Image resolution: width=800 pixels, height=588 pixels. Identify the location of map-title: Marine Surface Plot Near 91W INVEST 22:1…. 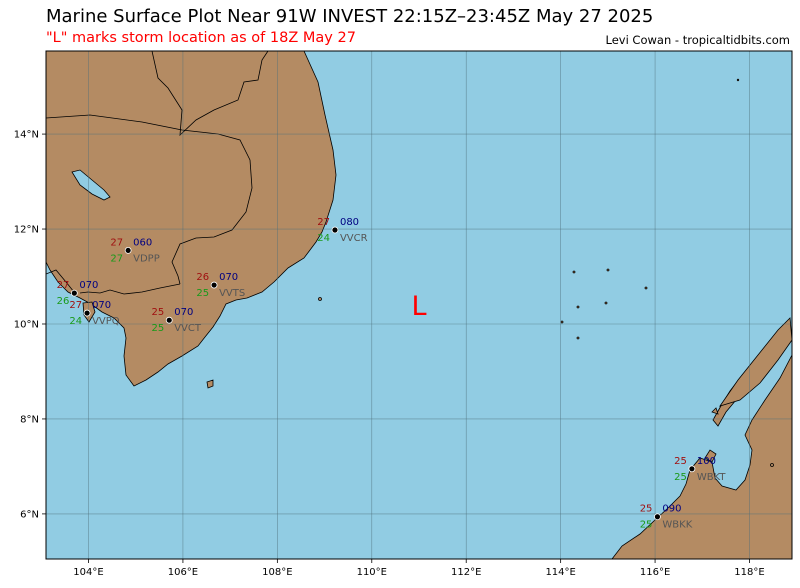
(350, 16).